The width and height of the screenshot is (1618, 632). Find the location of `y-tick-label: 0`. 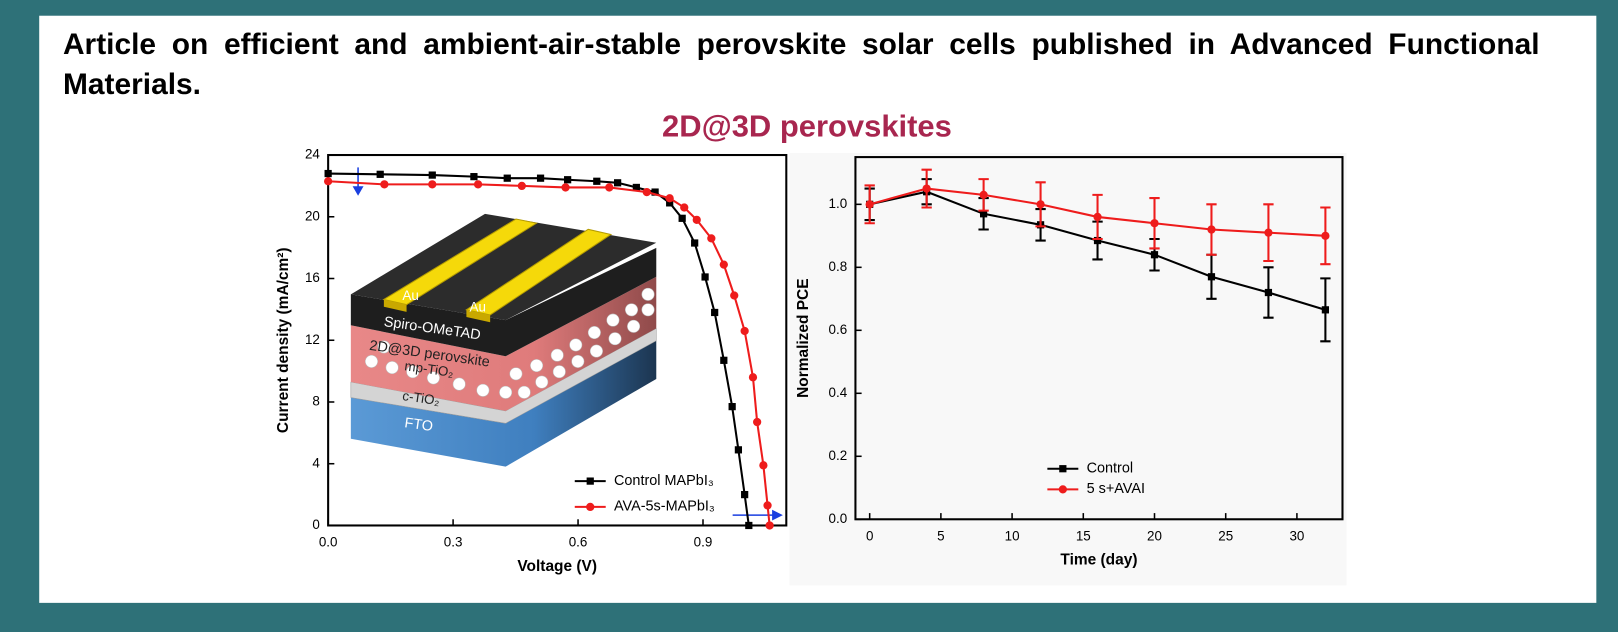

y-tick-label: 0 is located at coordinates (315, 524).